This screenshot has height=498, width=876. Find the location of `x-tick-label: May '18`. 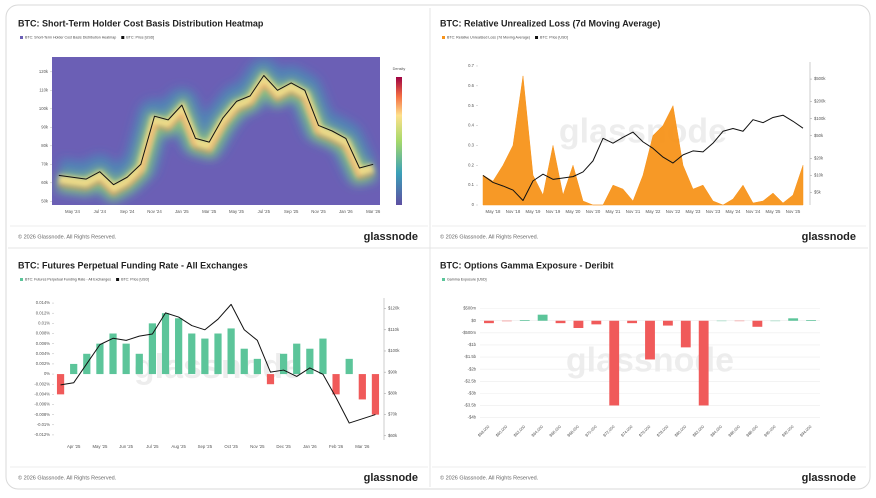

x-tick-label: May '18 is located at coordinates (494, 211).